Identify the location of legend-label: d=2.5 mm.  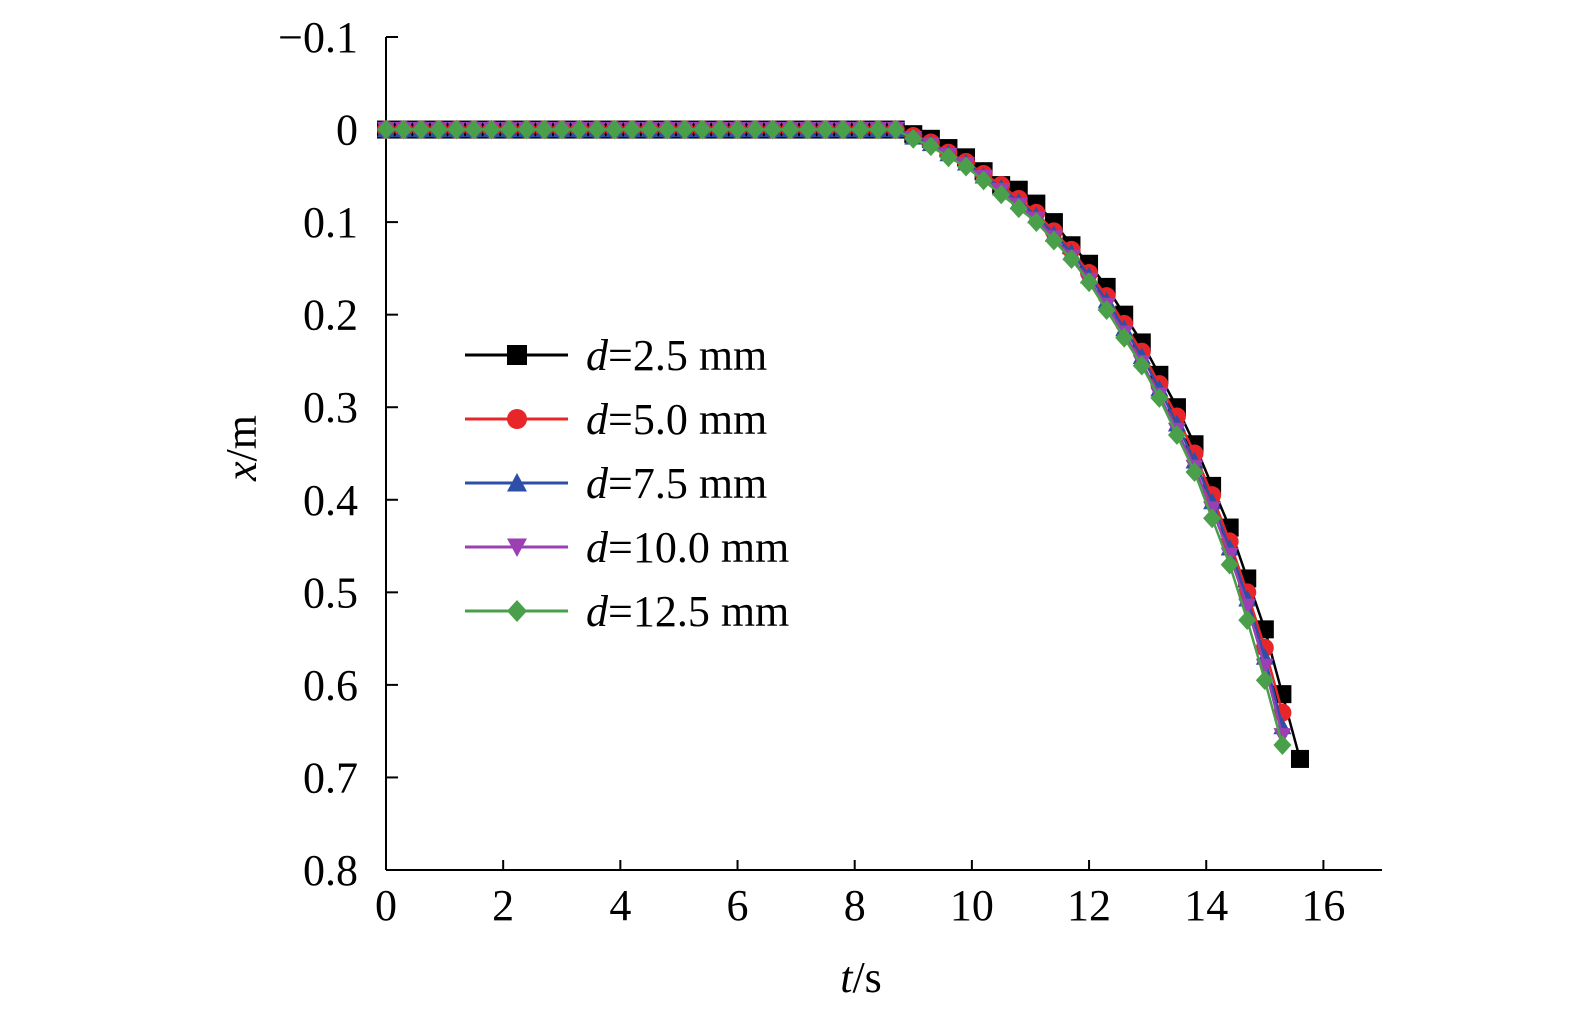
(676, 355).